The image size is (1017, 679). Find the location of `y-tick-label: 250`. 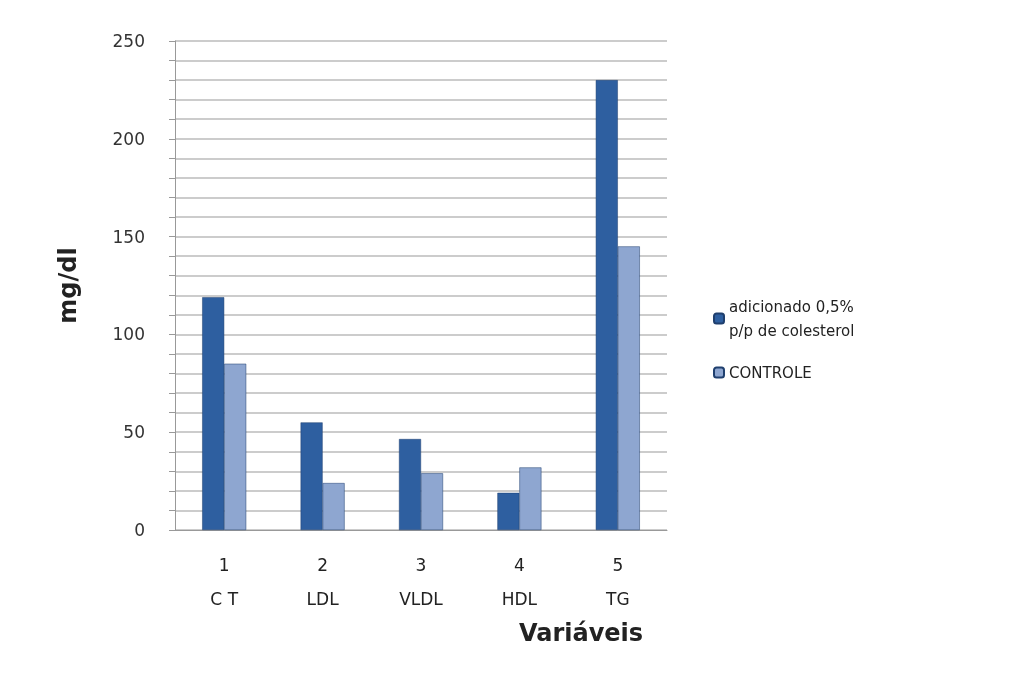

y-tick-label: 250 is located at coordinates (128, 41).